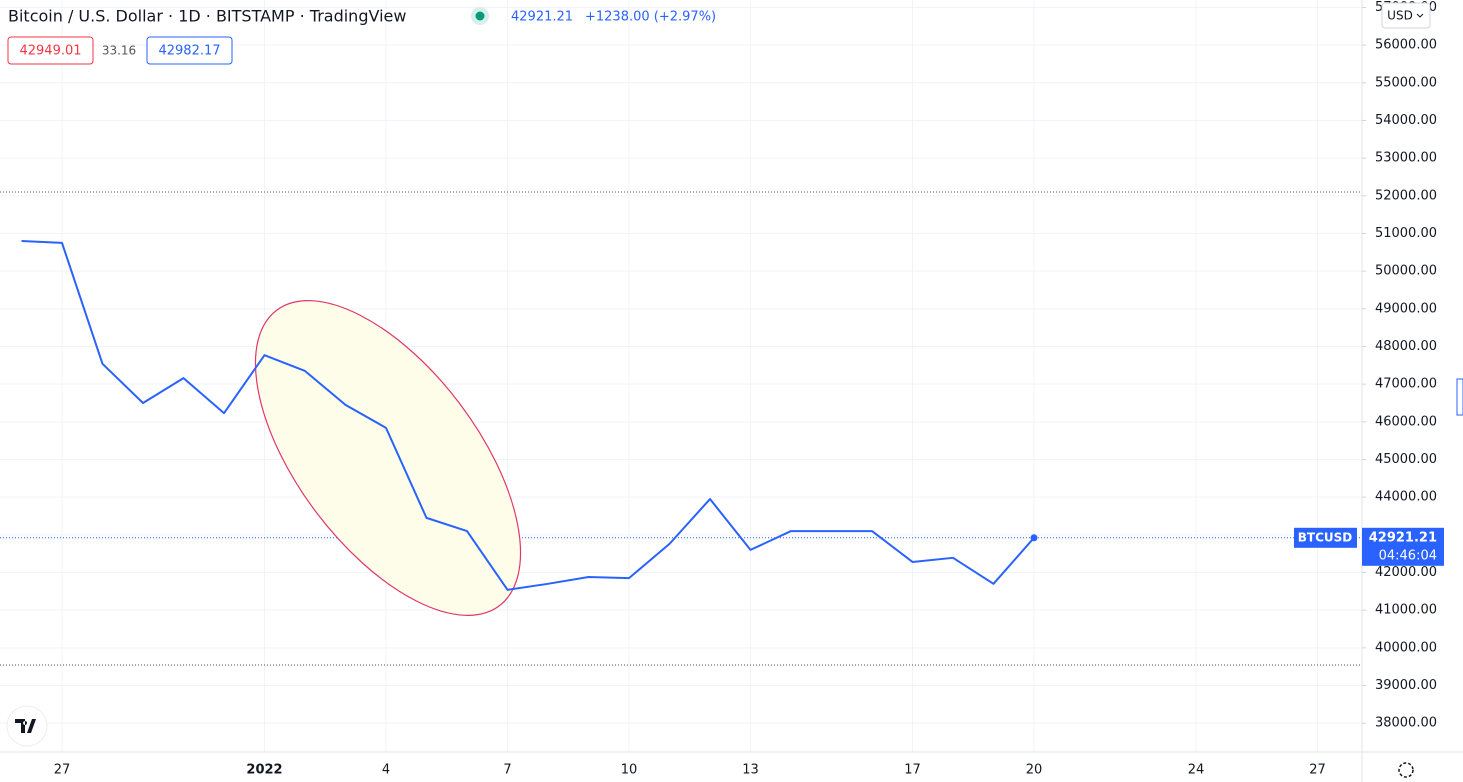 The height and width of the screenshot is (782, 1463). I want to click on currency-button, so click(1406, 15).